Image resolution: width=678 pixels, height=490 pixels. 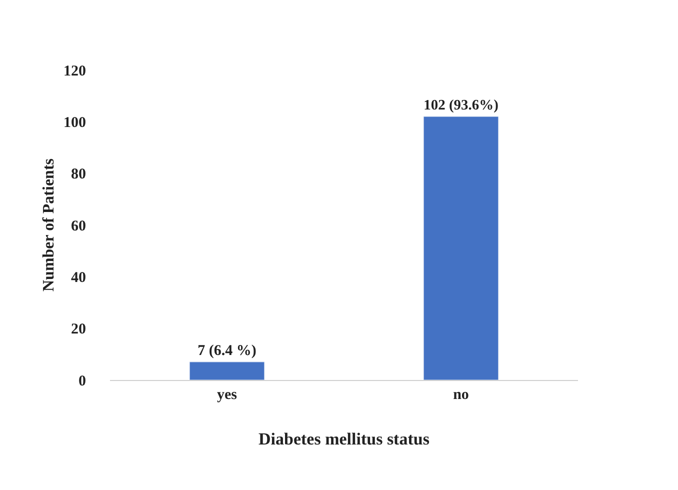 I want to click on x-axis-title: Diabetes mellitus status, so click(x=344, y=438).